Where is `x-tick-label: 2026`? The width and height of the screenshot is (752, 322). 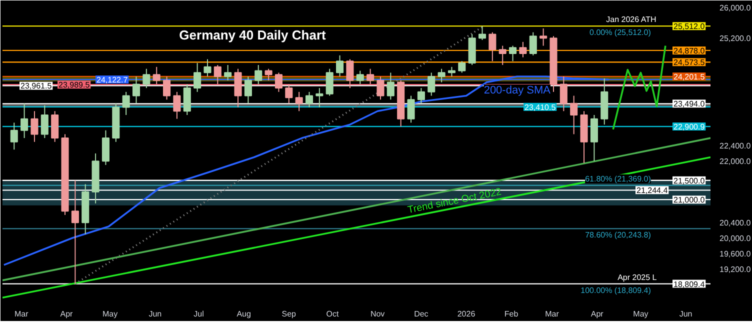
x-tick-label: 2026 is located at coordinates (466, 314).